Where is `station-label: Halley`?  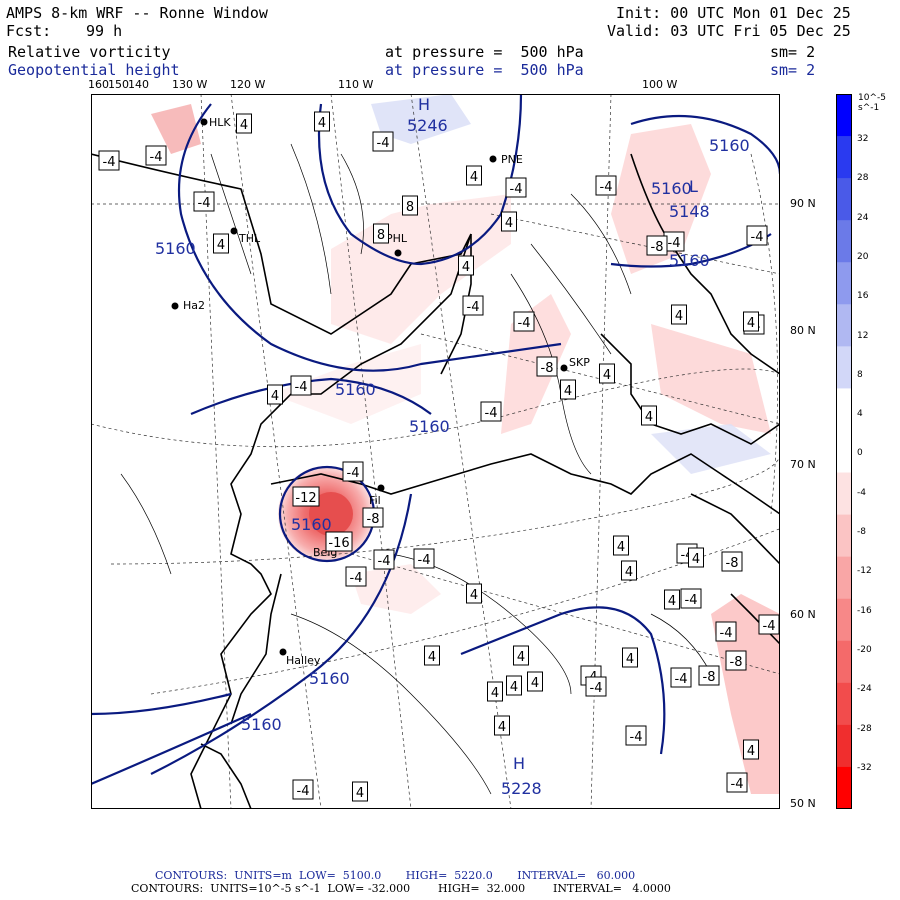 station-label: Halley is located at coordinates (303, 660).